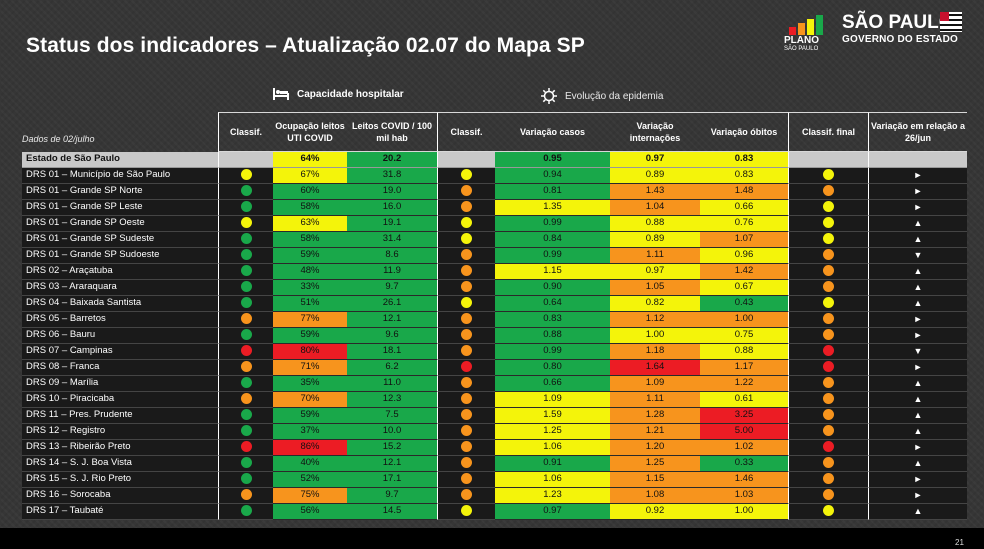 The width and height of the screenshot is (984, 549). Describe the element at coordinates (120, 255) in the screenshot. I see `region-name: DRS 01 – Grande SP Sudoeste` at that location.